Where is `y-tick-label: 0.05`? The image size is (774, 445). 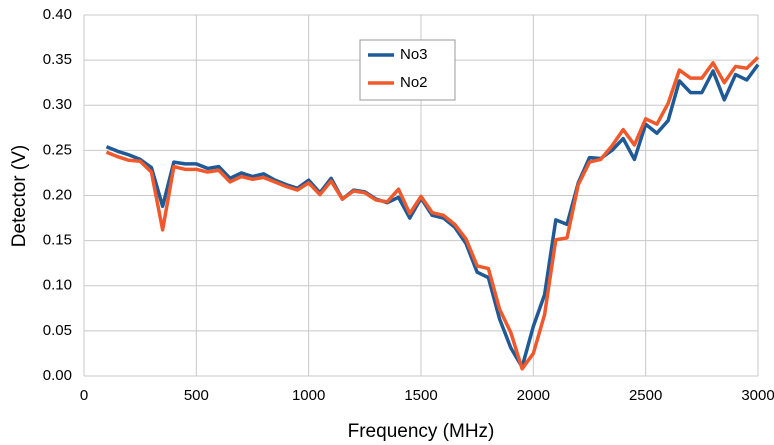
y-tick-label: 0.05 is located at coordinates (57, 330).